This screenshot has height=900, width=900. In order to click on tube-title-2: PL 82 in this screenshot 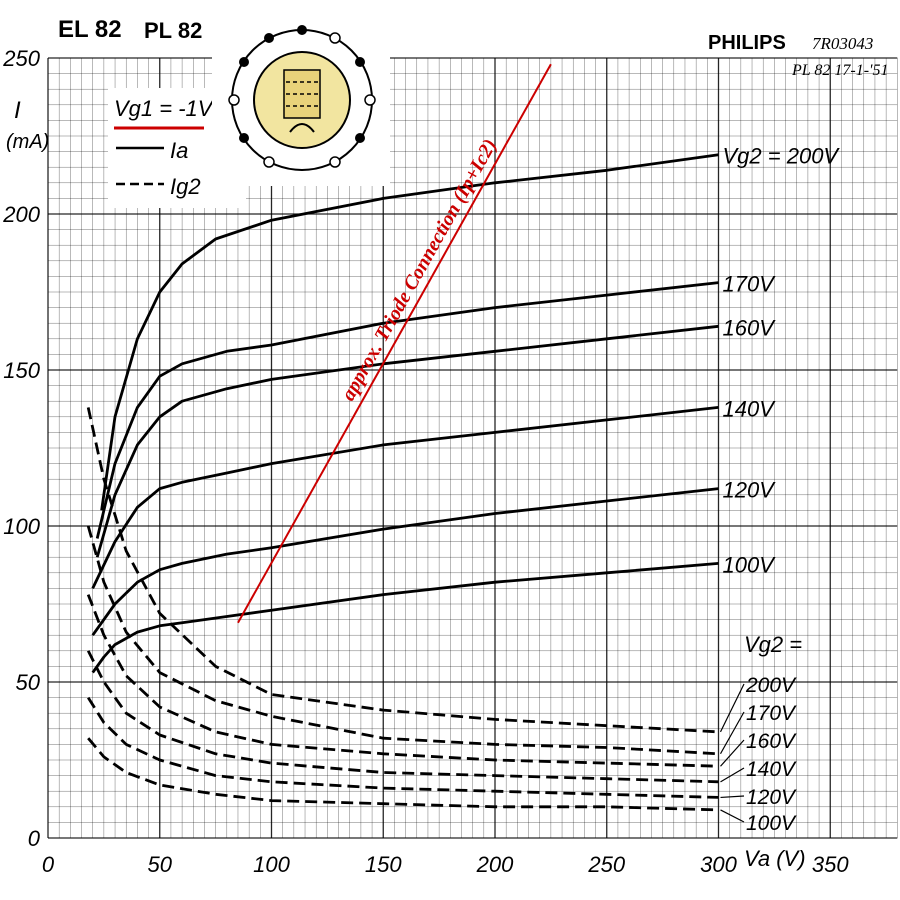, I will do `click(173, 30)`.